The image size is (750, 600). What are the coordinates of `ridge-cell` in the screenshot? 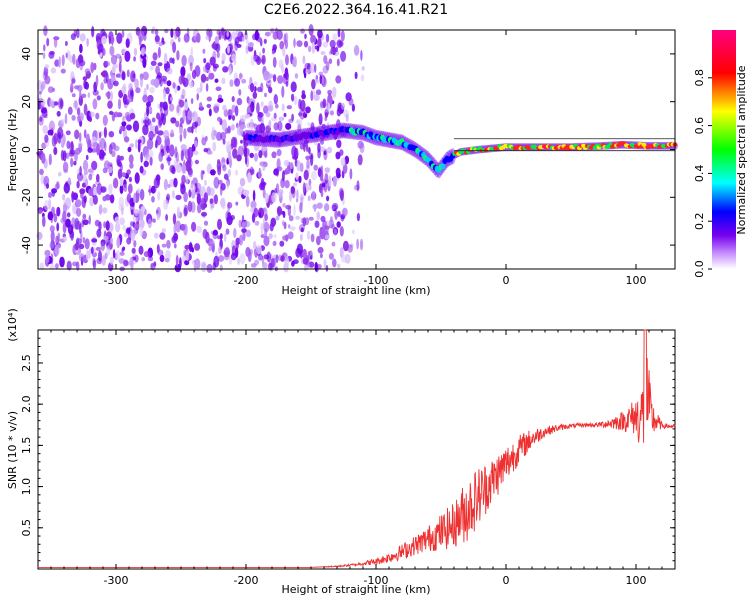 It's located at (443, 166).